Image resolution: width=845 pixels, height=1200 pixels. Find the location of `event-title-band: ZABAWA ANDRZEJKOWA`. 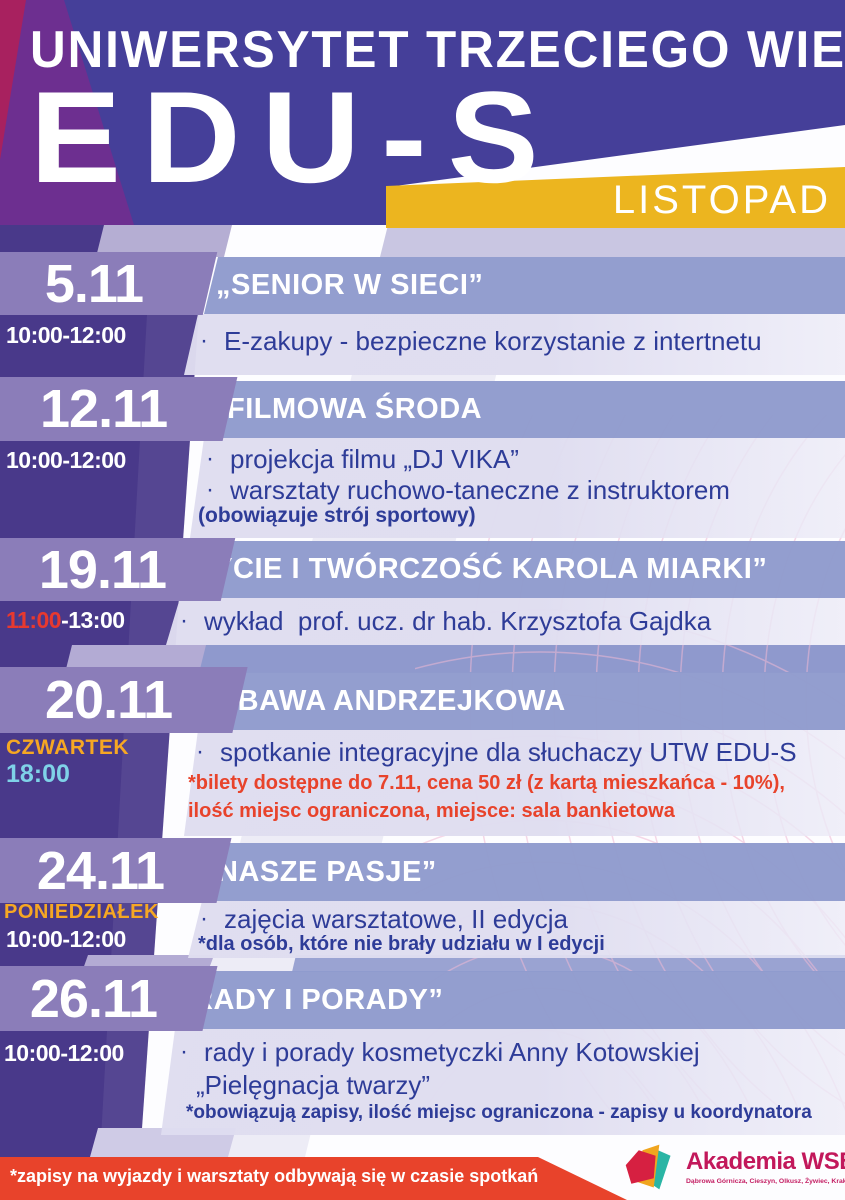

event-title-band: ZABAWA ANDRZEJKOWA is located at coordinates (515, 701).